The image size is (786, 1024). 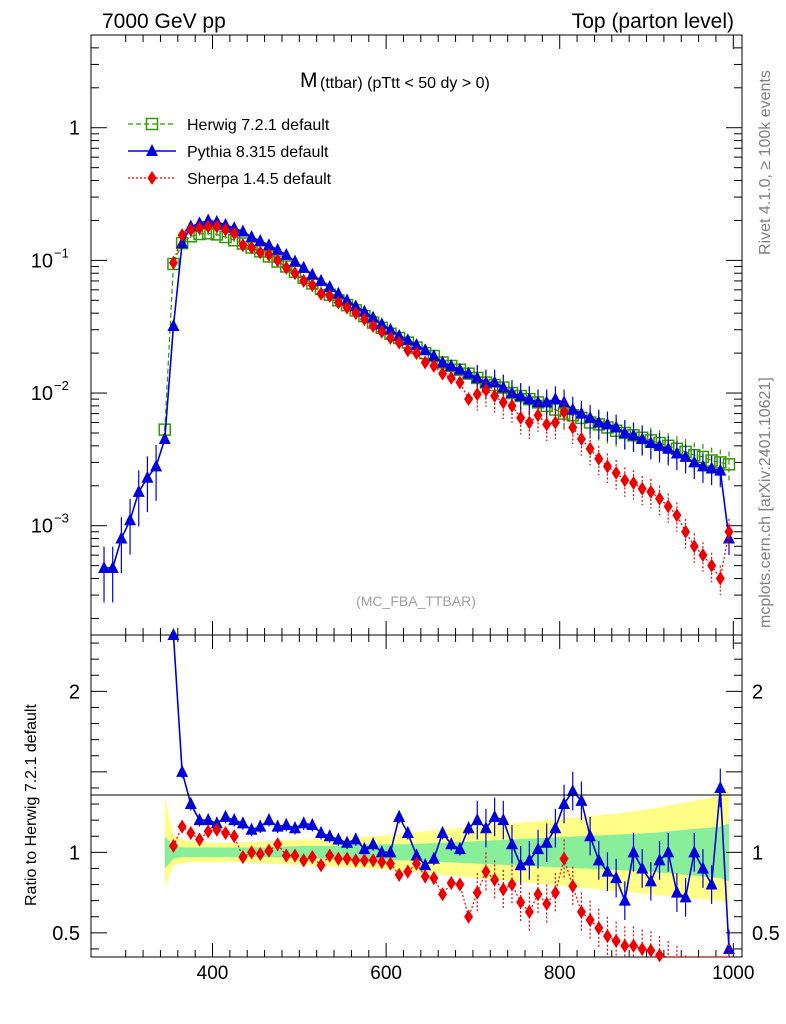 I want to click on x-tick-label: 400, so click(x=213, y=973).